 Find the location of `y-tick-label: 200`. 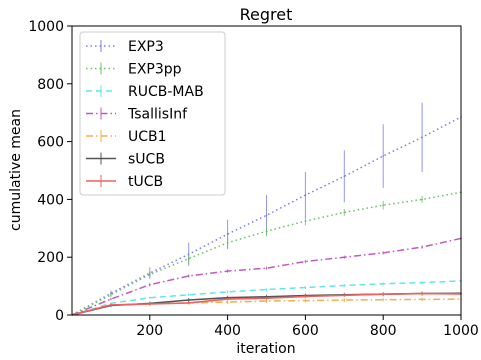

y-tick-label: 200 is located at coordinates (50, 258).